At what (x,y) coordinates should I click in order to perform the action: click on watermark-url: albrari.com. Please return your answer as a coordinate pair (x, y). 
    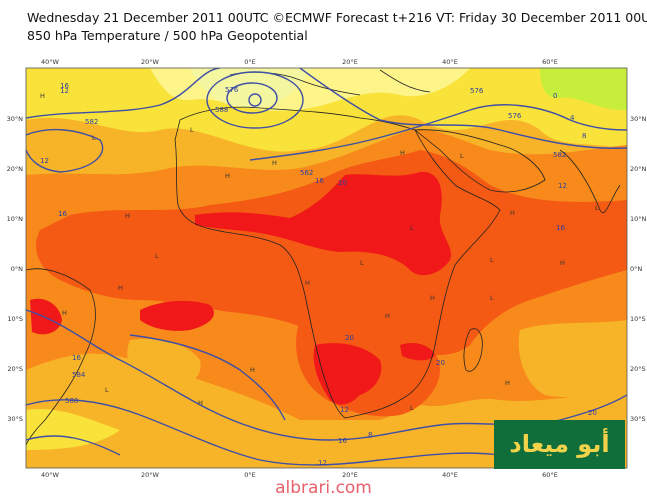
    Looking at the image, I should click on (323, 488).